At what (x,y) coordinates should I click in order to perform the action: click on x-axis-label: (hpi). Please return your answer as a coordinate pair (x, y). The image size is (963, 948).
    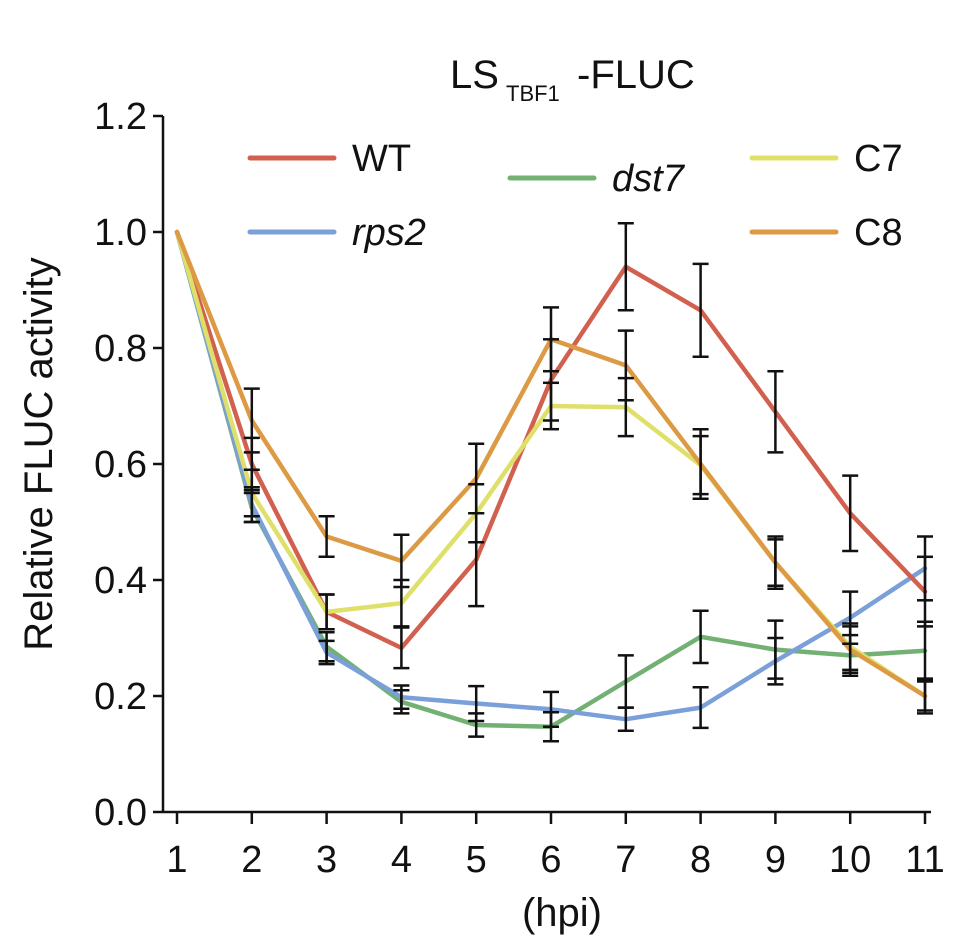
    Looking at the image, I should click on (562, 913).